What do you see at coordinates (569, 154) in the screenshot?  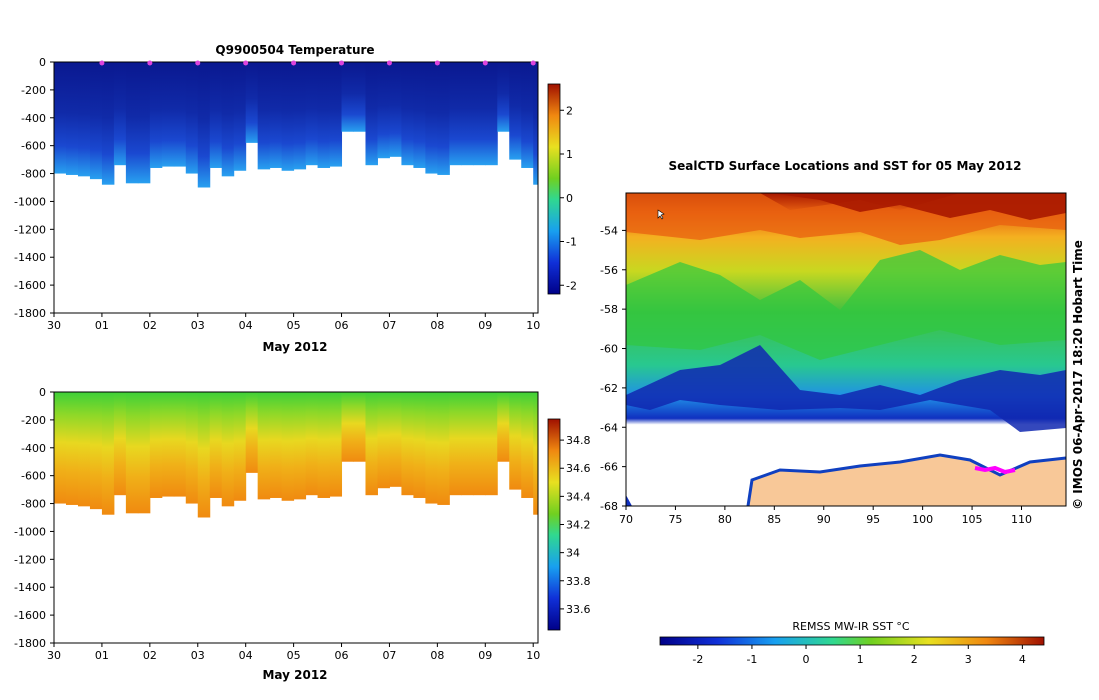 I see `colorbar-tick-label: 1` at bounding box center [569, 154].